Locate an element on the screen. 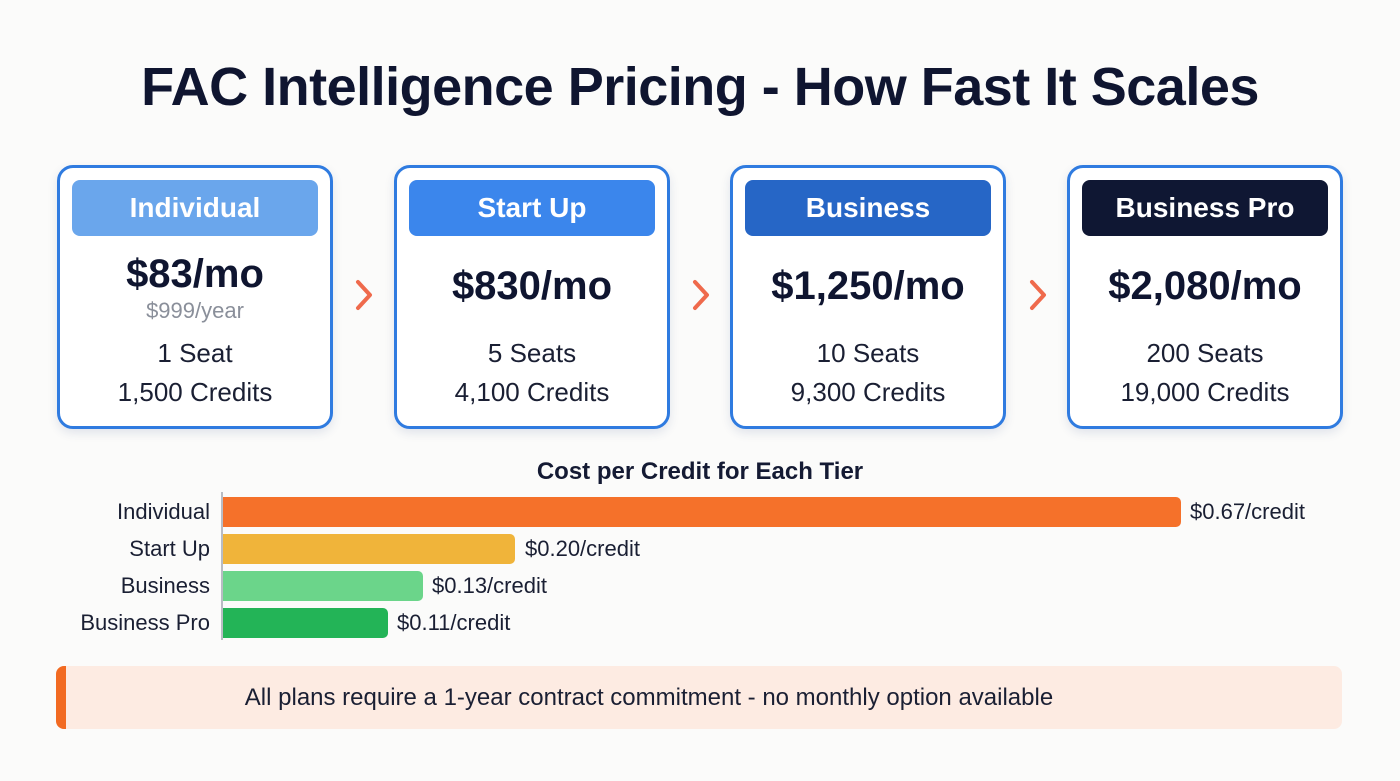 This screenshot has width=1400, height=781. bar-value: $0.20/credit is located at coordinates (582, 548).